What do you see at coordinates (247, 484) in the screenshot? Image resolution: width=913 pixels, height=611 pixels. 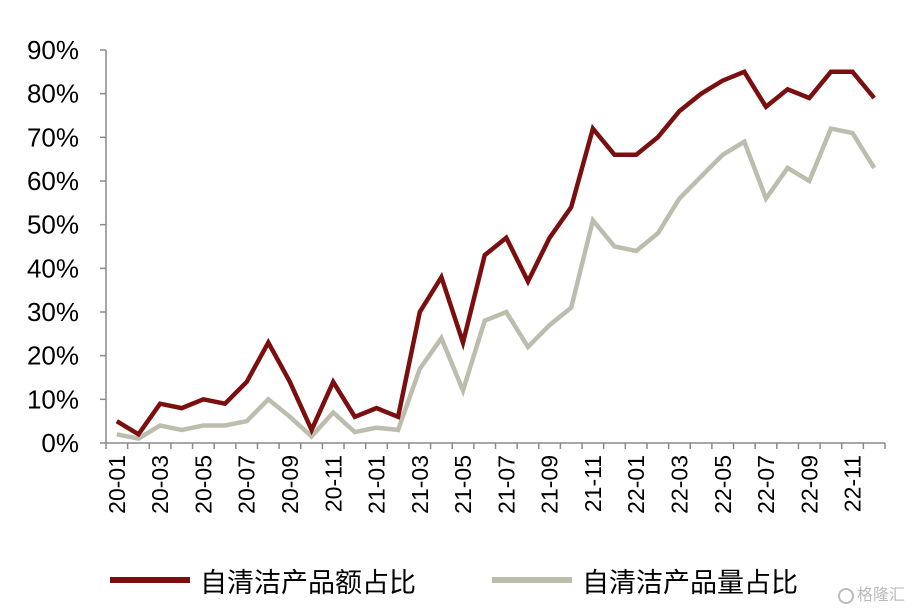 I see `x-tick-label: 20-07` at bounding box center [247, 484].